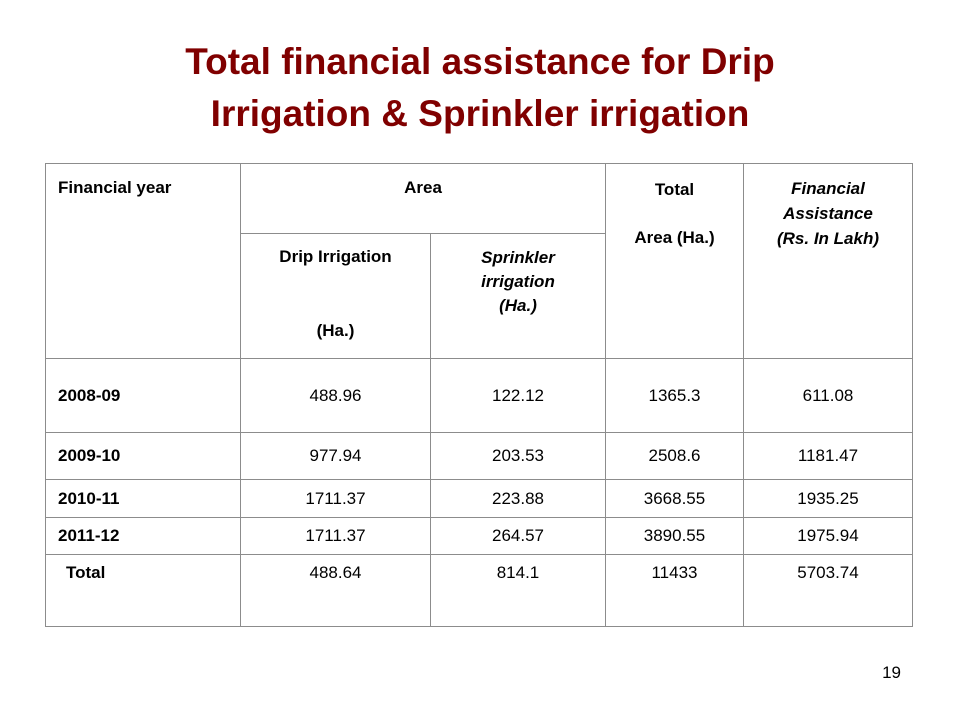  Describe the element at coordinates (143, 498) in the screenshot. I see `year-cell: 2010-11` at that location.